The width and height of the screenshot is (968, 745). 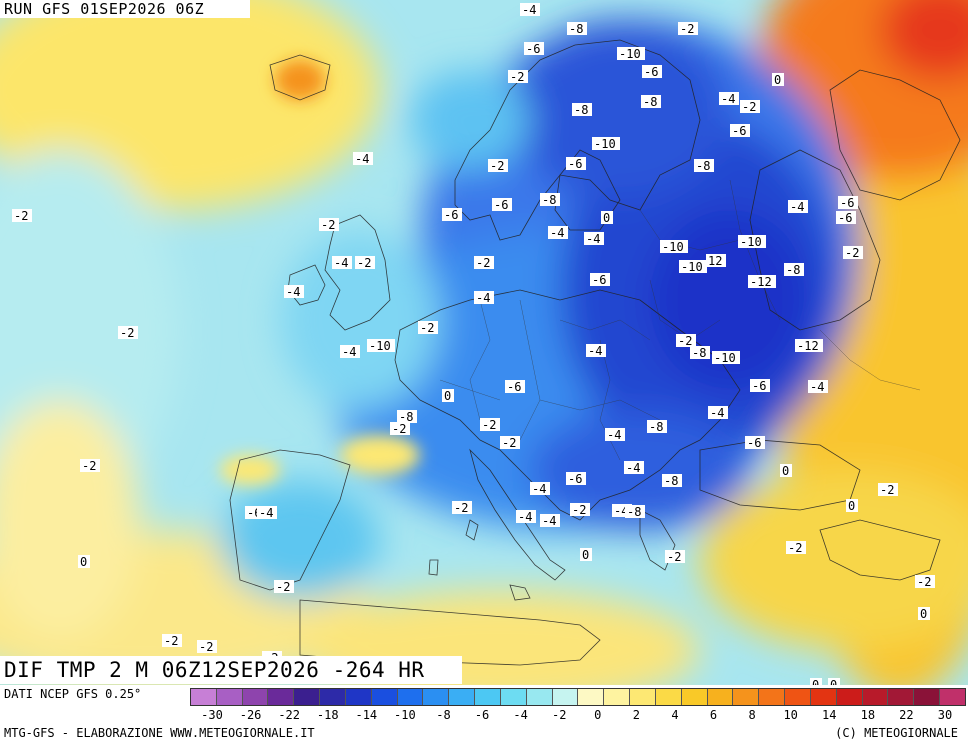 I want to click on colorbar-tick-label: -18, so click(x=327, y=715).